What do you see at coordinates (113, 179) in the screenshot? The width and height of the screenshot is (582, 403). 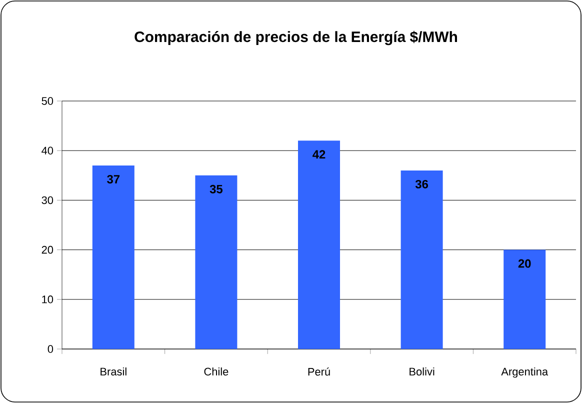 I see `data-label: 37` at bounding box center [113, 179].